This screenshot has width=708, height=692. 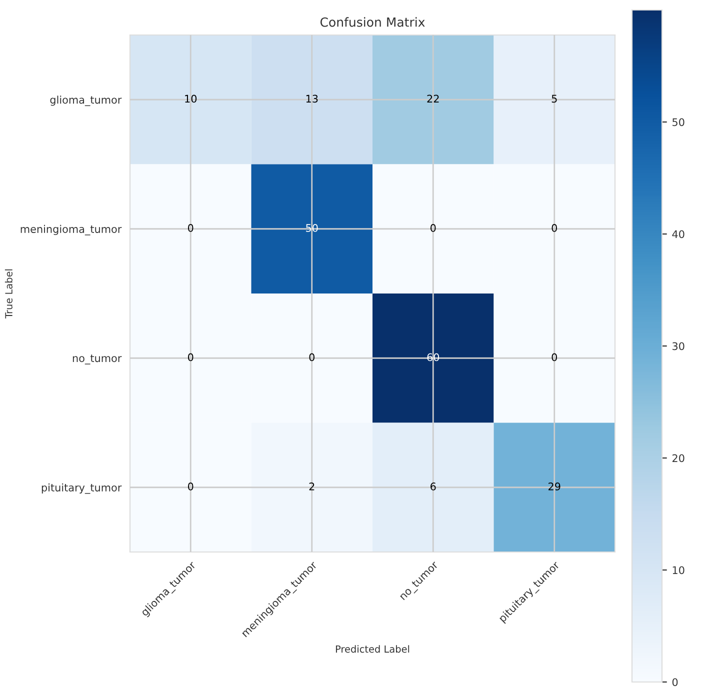 What do you see at coordinates (372, 22) in the screenshot?
I see `chart-title: Confusion Matrix` at bounding box center [372, 22].